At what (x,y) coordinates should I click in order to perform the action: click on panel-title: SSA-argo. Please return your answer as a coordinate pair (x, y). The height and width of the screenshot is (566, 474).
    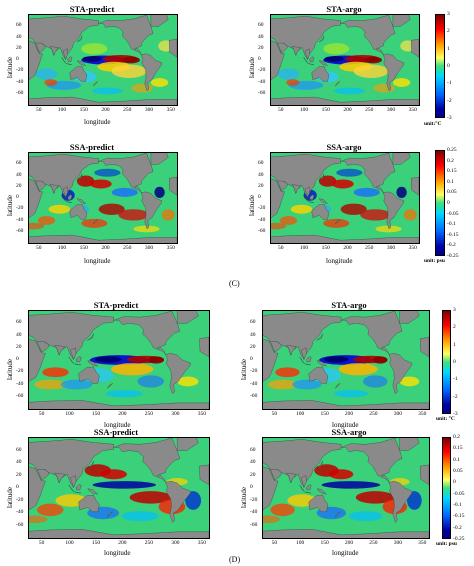
    Looking at the image, I should click on (349, 432).